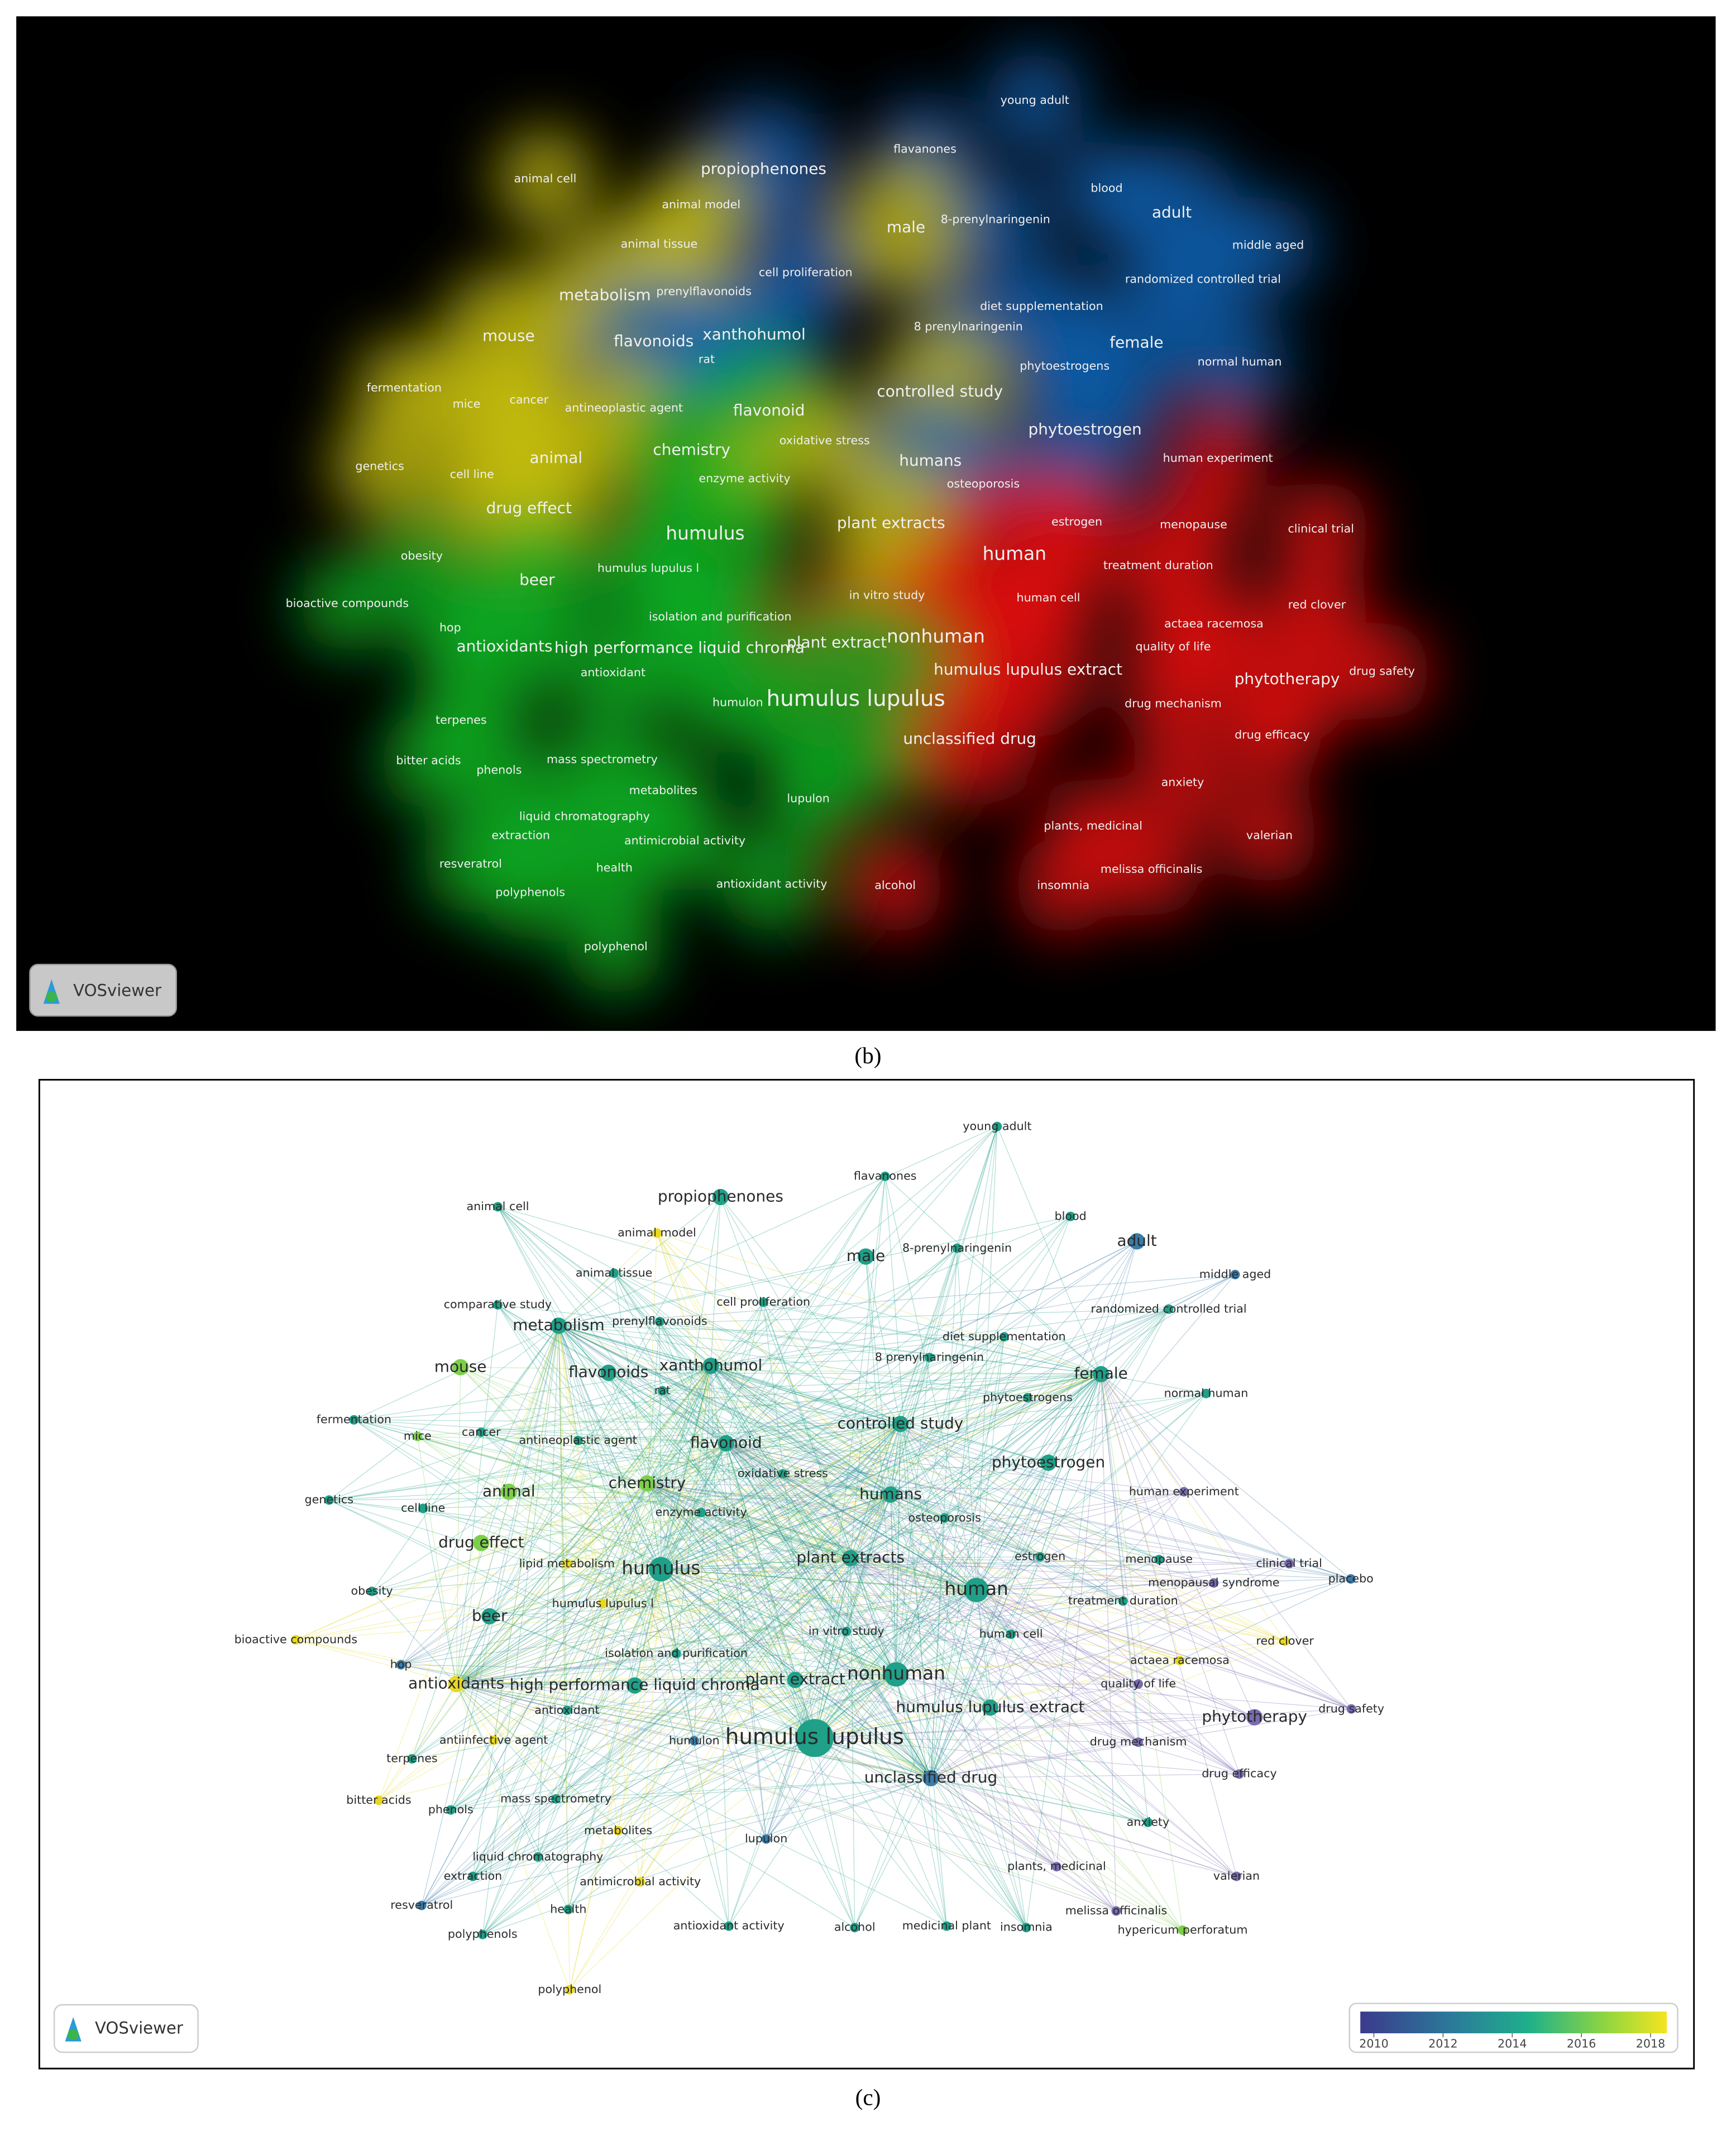 The image size is (1736, 2131). I want to click on term-label: humulus, so click(660, 1568).